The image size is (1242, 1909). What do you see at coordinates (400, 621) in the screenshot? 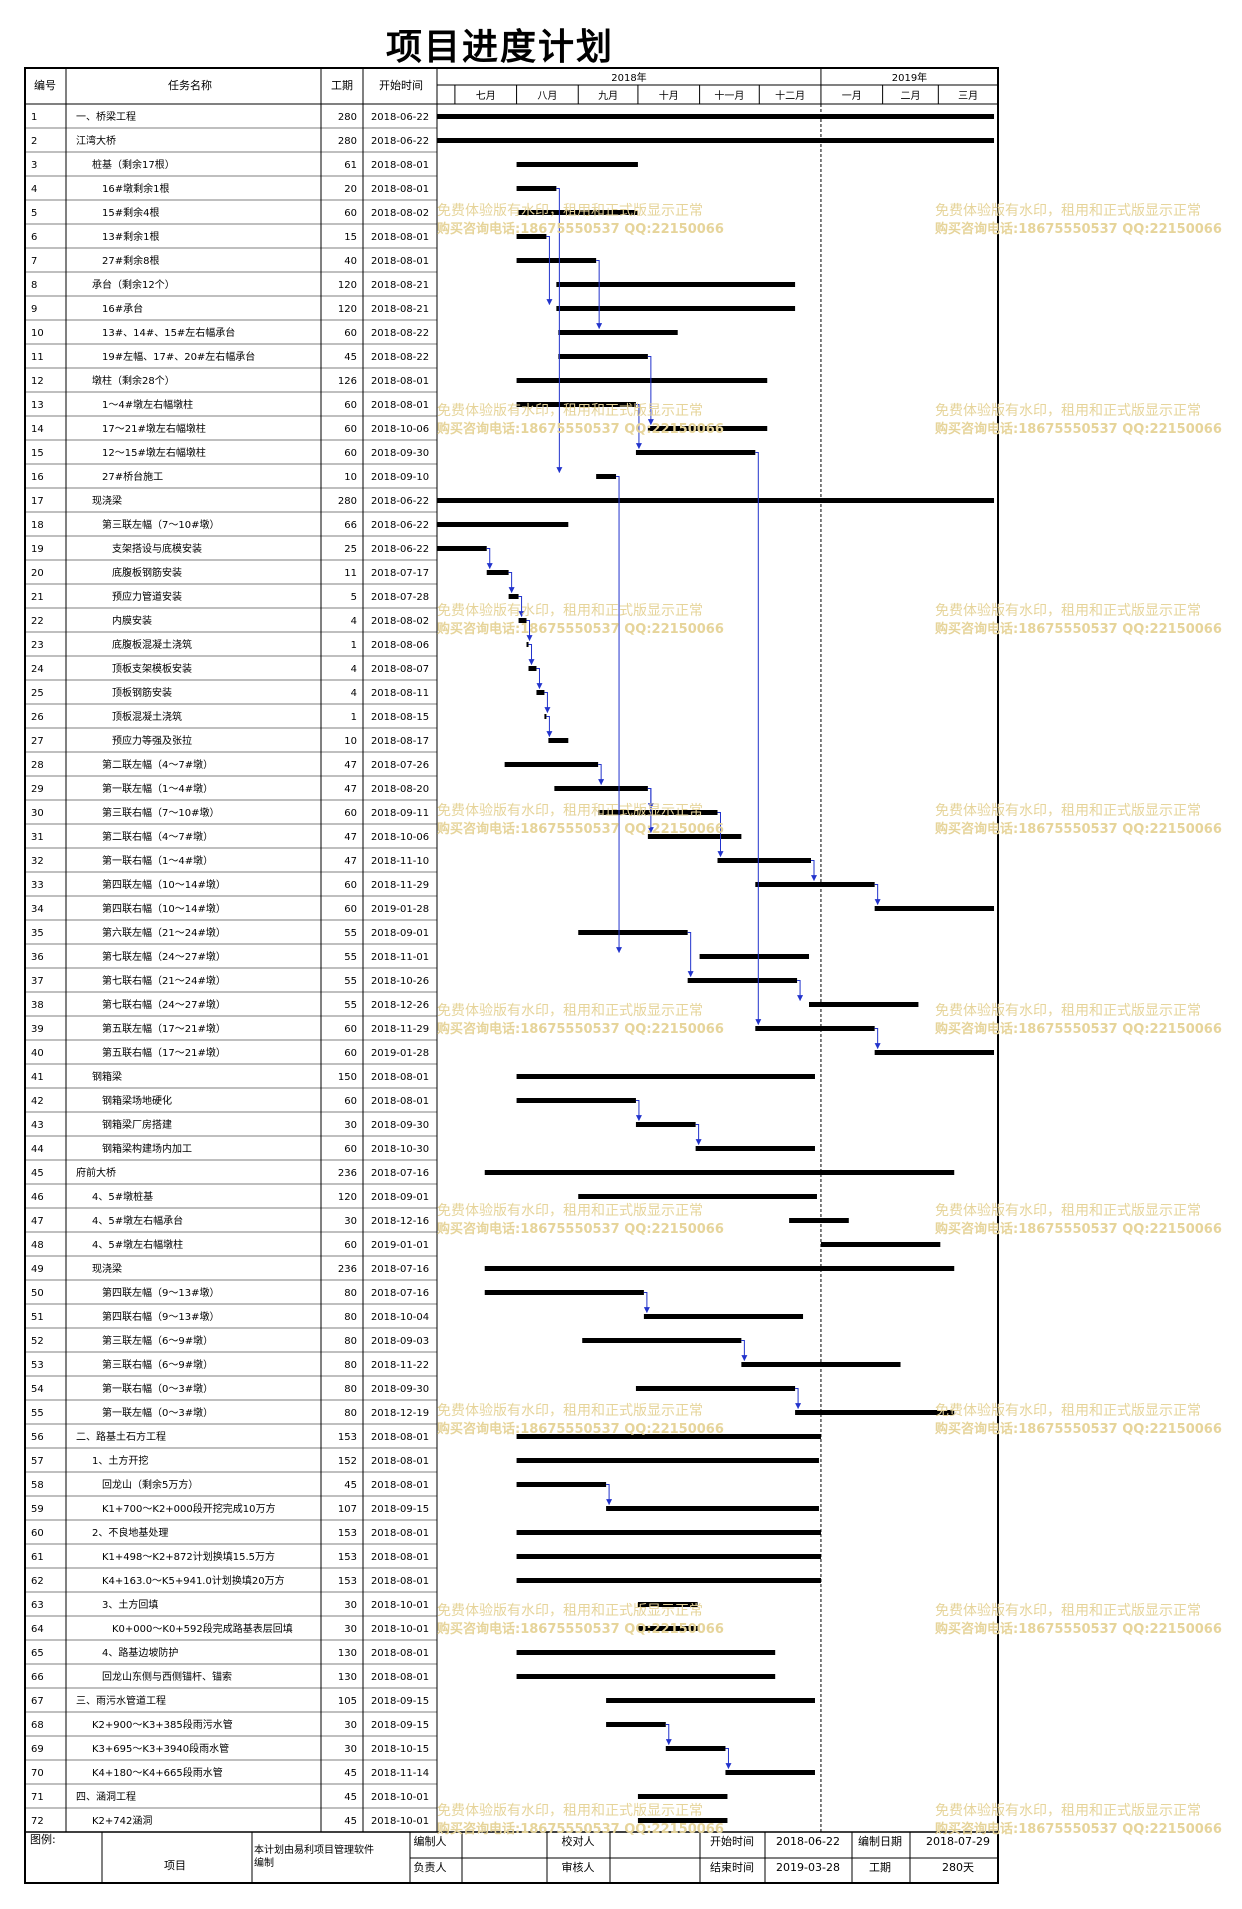
I see `task-start: 2018-08-02` at bounding box center [400, 621].